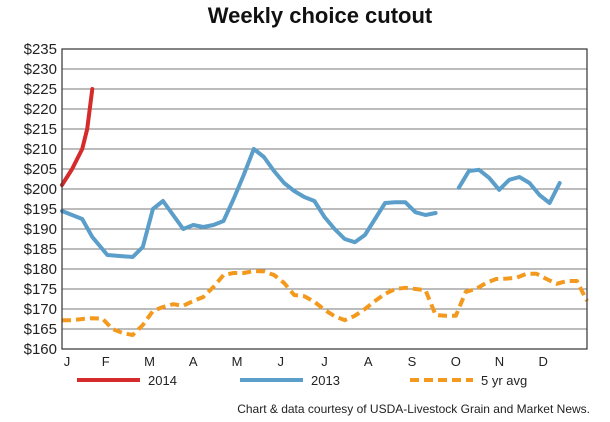 This screenshot has height=422, width=610. Describe the element at coordinates (40, 349) in the screenshot. I see `y-tick-label: $160` at that location.